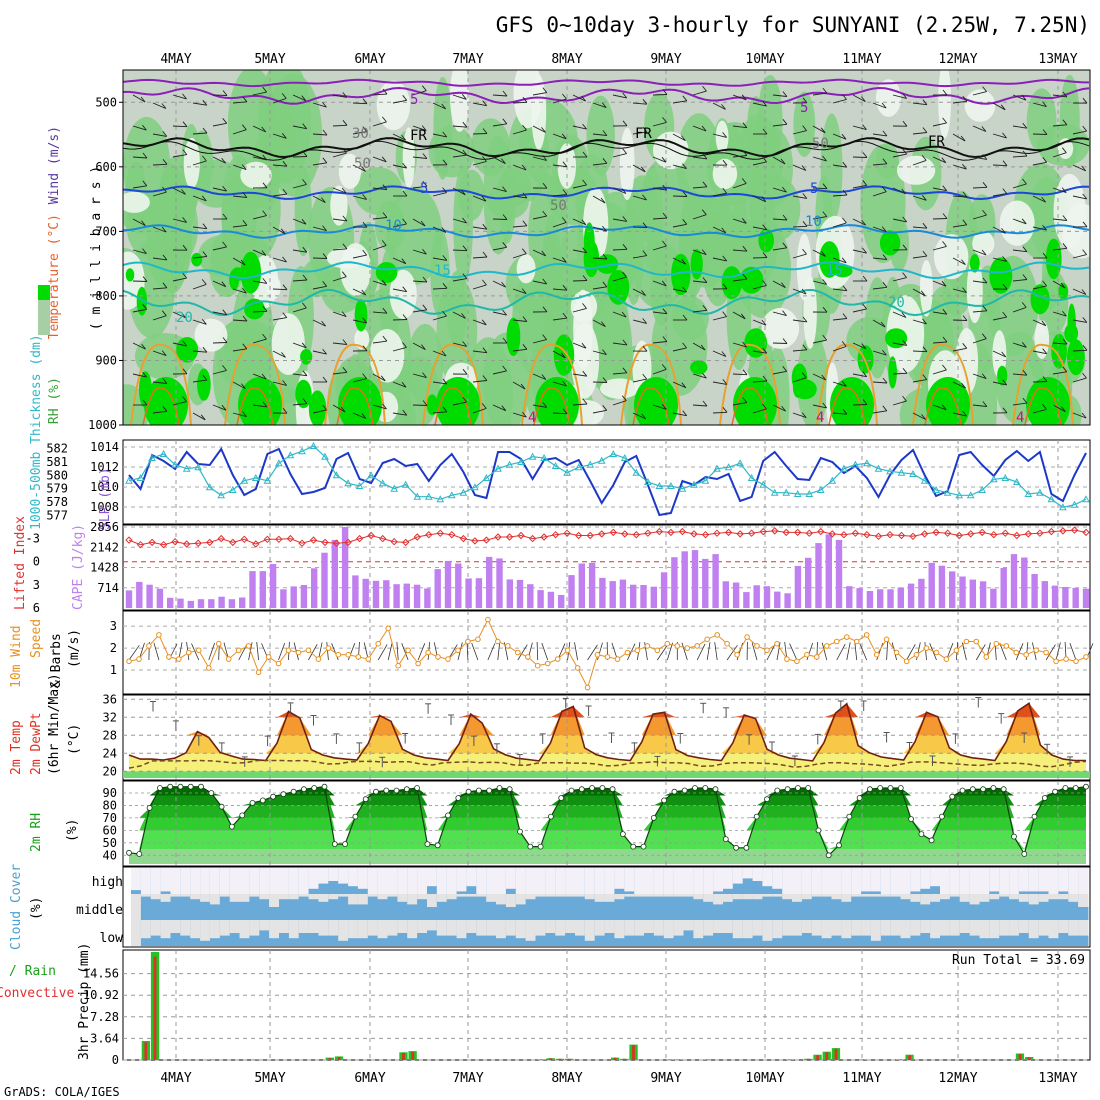  Describe the element at coordinates (532, 418) in the screenshot. I see `contour-label: 4` at that location.